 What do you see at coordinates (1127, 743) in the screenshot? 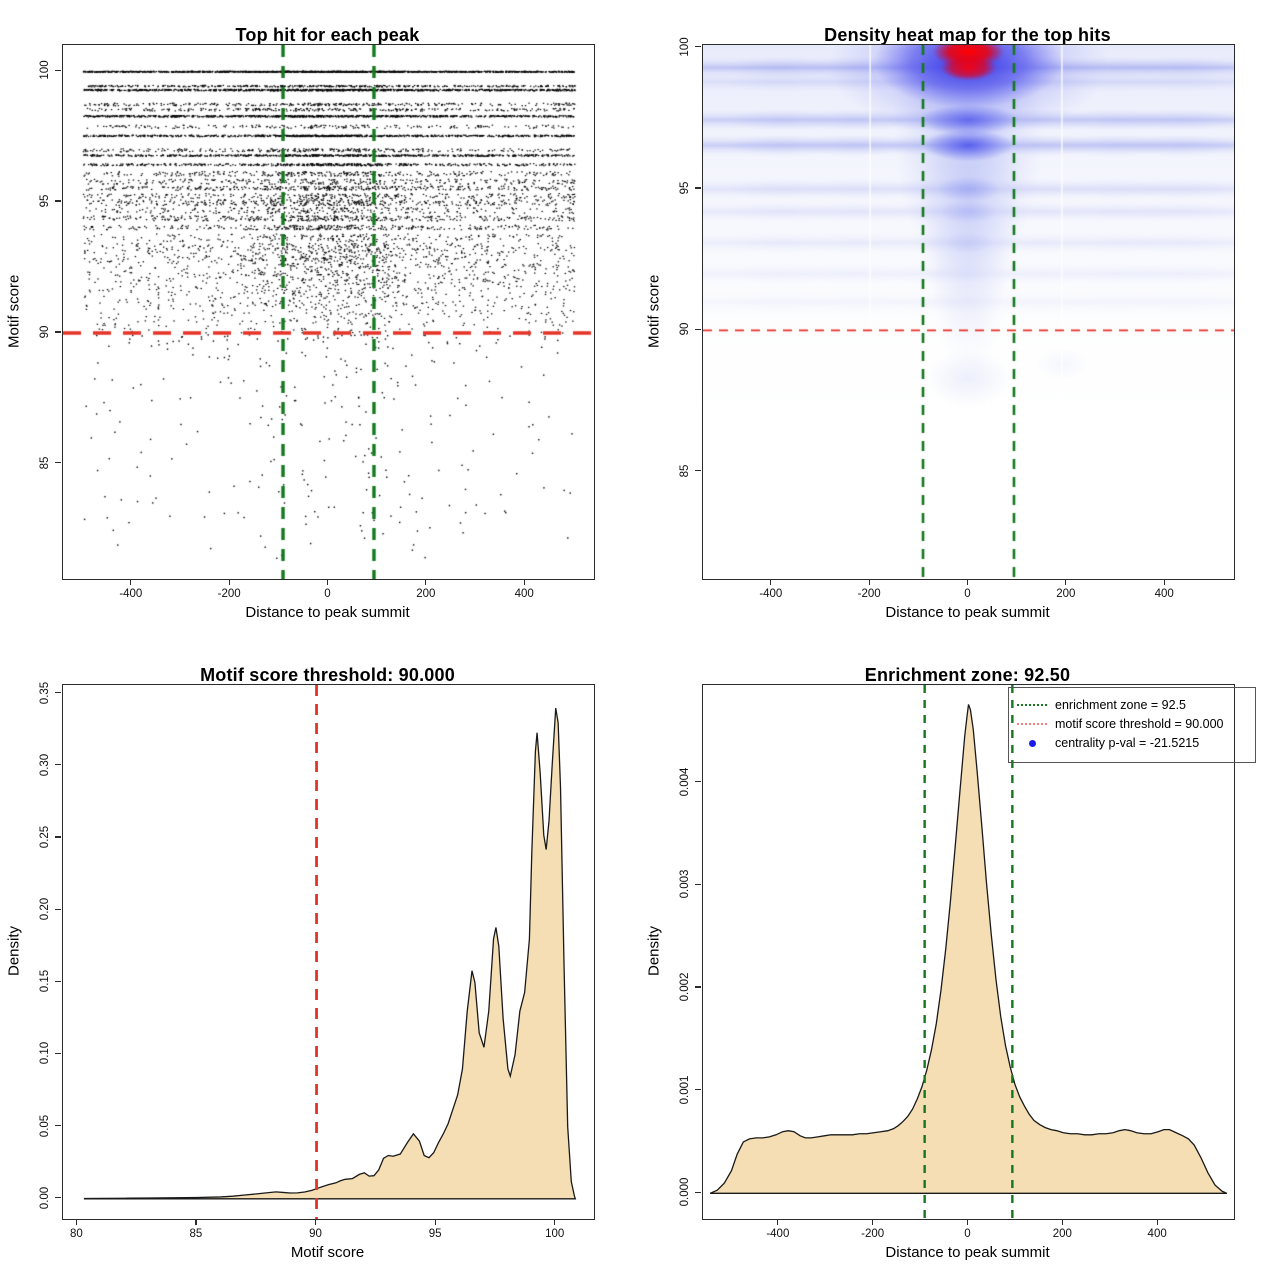
I see `legend-label: centrality p-val = -21.5215` at bounding box center [1127, 743].